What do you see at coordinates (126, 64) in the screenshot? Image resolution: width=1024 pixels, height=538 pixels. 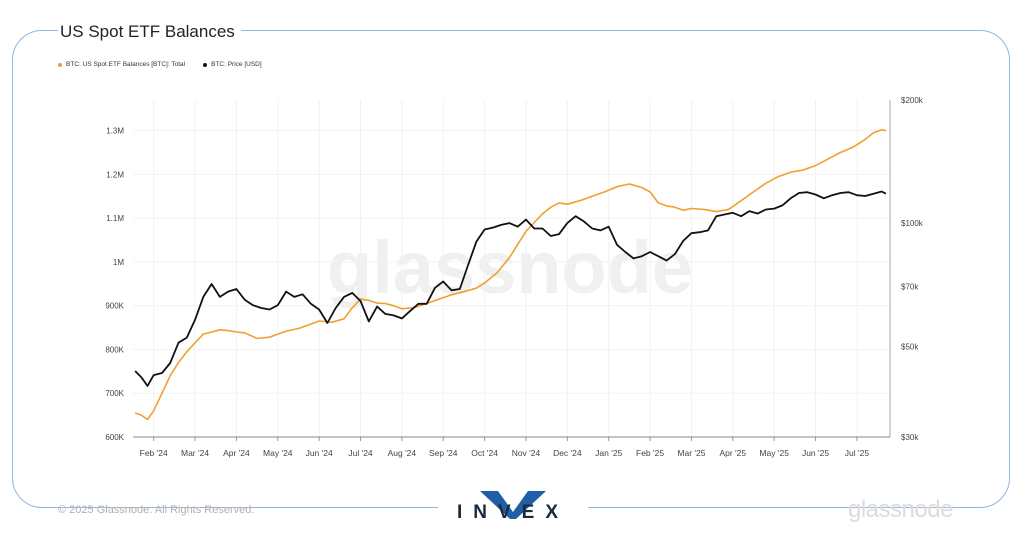 I see `legend-label-etf: BTC: US Spot ETF Balances [BTC]: Total` at bounding box center [126, 64].